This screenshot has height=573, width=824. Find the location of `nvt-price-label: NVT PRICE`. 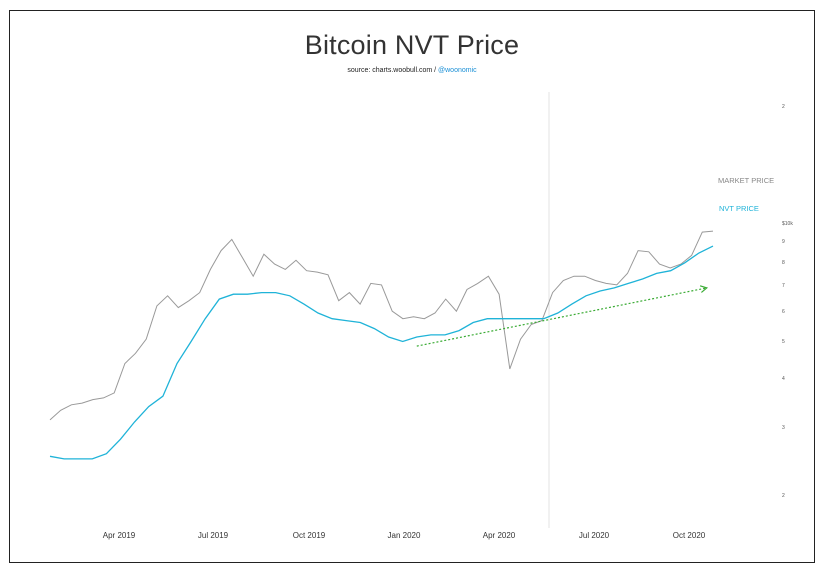

nvt-price-label: NVT PRICE is located at coordinates (739, 208).